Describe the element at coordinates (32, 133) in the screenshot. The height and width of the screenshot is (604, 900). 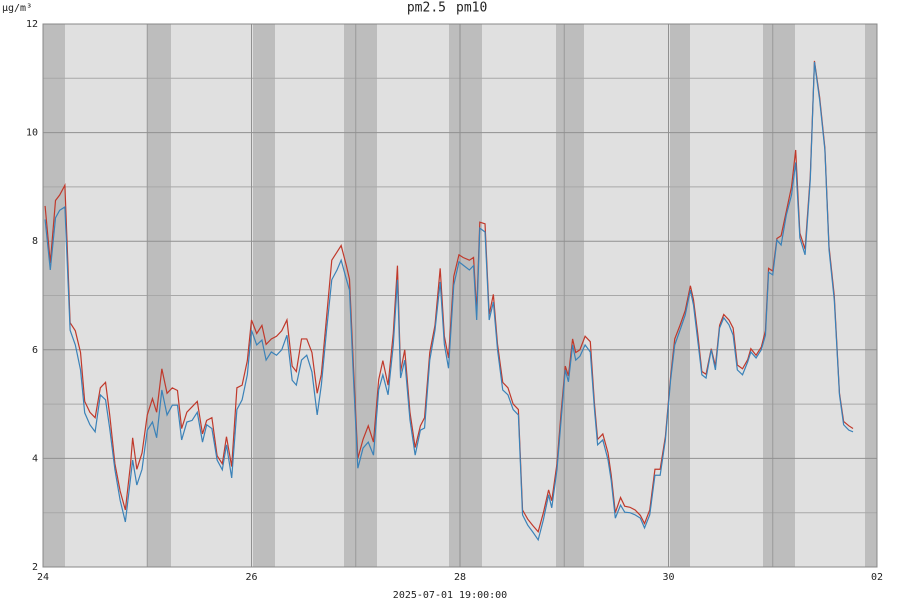
I see `y-tick-label: 10` at that location.